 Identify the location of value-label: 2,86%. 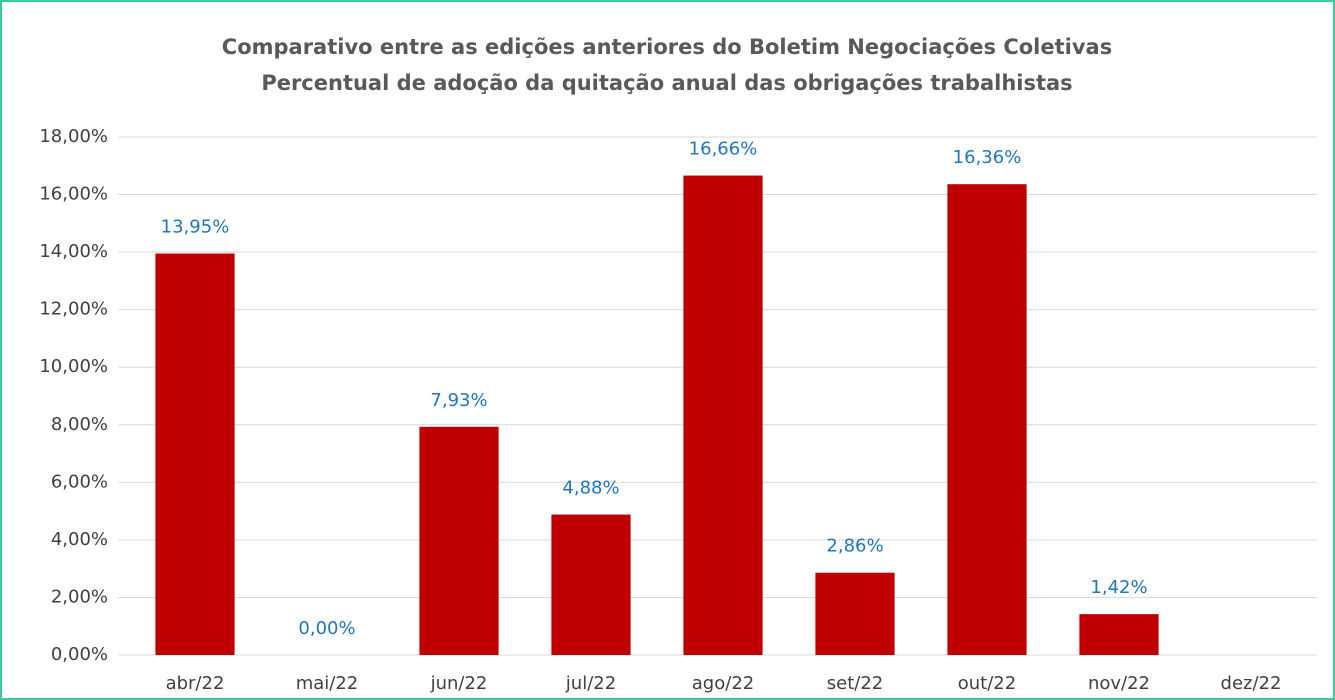
(854, 546).